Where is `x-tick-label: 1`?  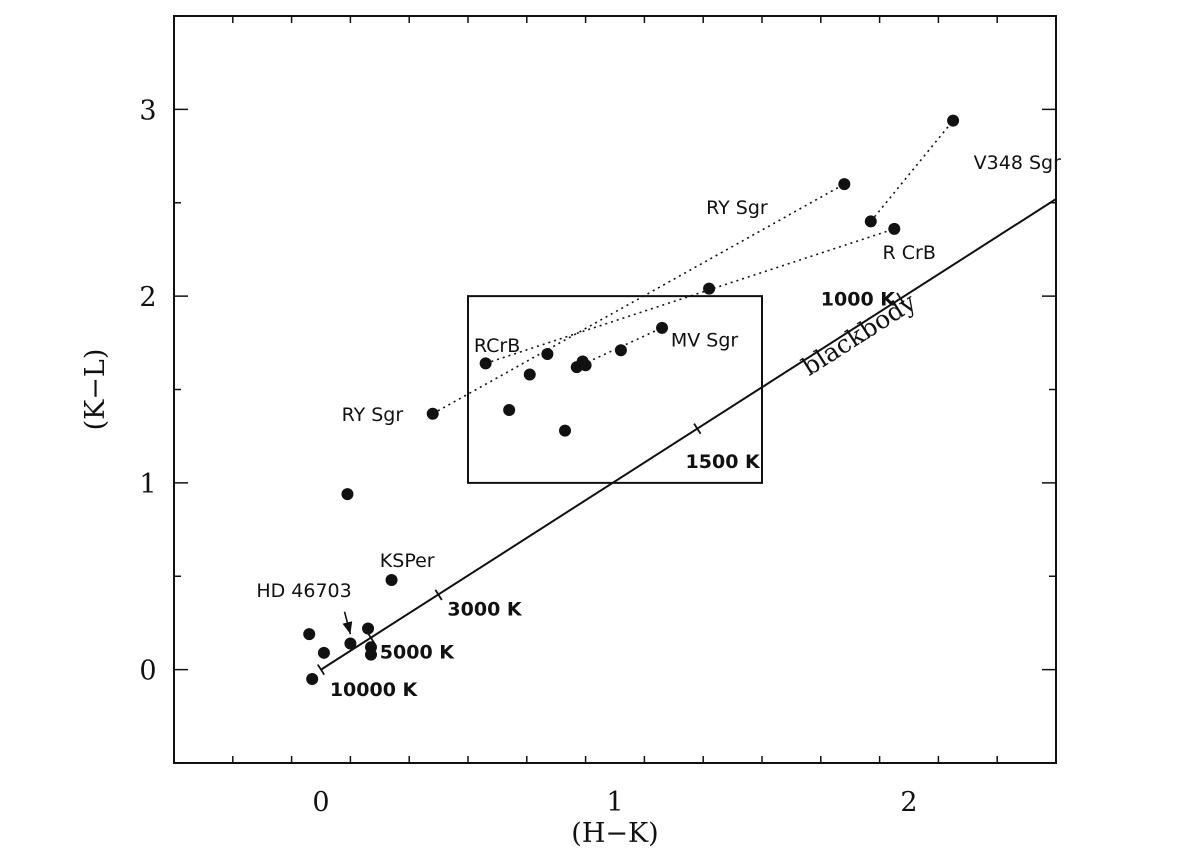
x-tick-label: 1 is located at coordinates (614, 802).